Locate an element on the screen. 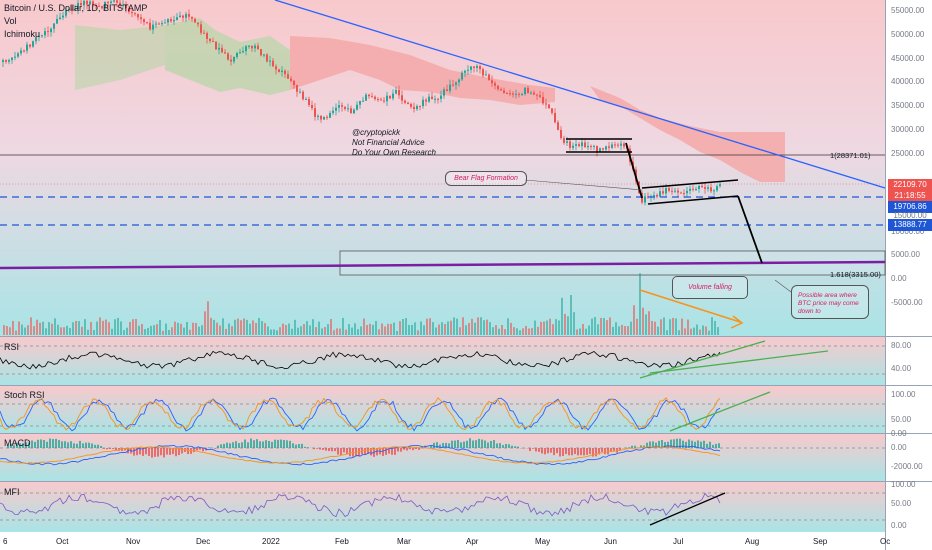  macd-pane-label: MACD is located at coordinates (17, 443).